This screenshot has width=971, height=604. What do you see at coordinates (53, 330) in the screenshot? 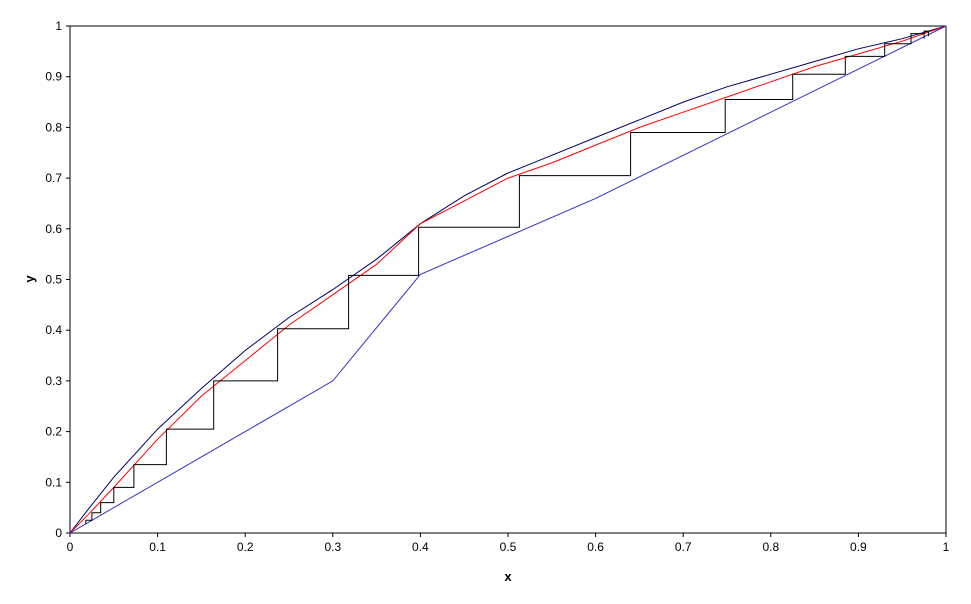
I see `y-tick-label: 0.4` at bounding box center [53, 330].